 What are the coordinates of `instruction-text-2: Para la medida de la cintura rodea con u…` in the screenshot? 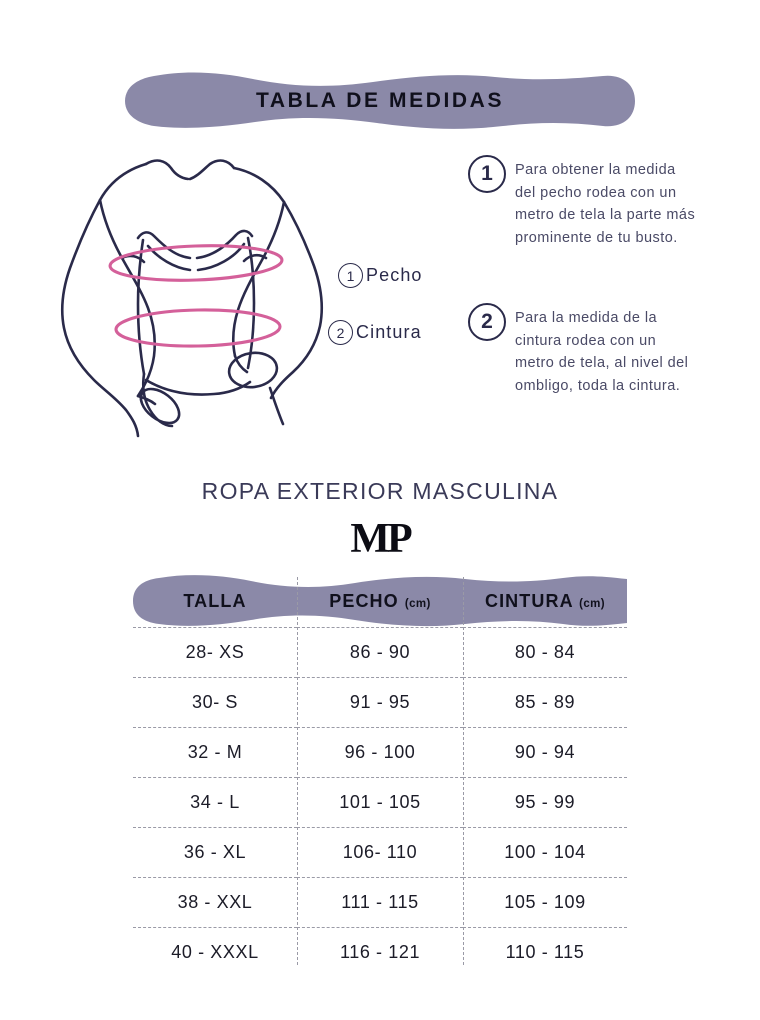 It's located at (602, 352).